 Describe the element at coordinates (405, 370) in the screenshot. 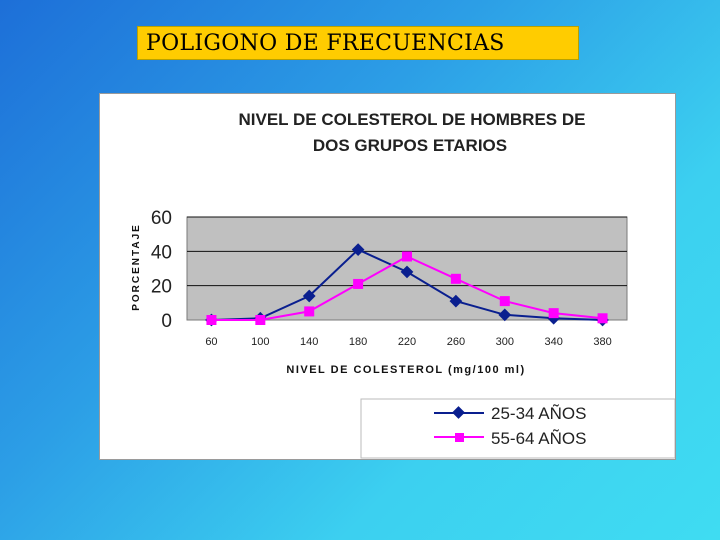

I see `x-axis-label: NIVEL DE COLESTEROL (mg/100 ml)` at that location.